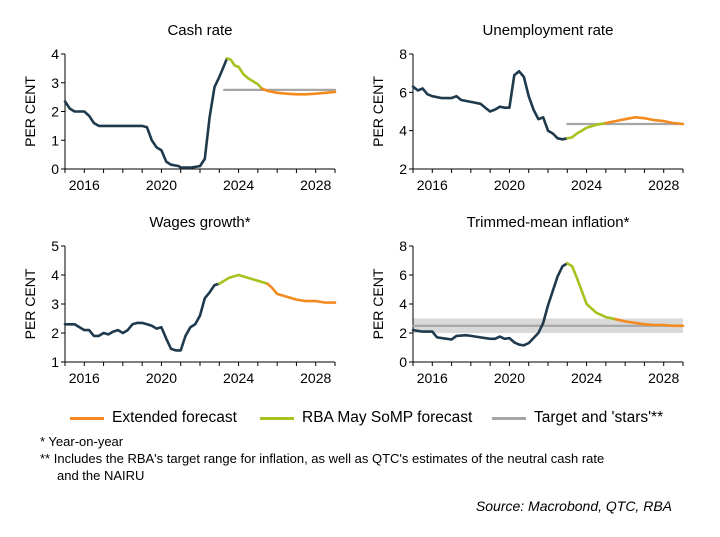  I want to click on legend-item-extended: Extended forecast, so click(153, 418).